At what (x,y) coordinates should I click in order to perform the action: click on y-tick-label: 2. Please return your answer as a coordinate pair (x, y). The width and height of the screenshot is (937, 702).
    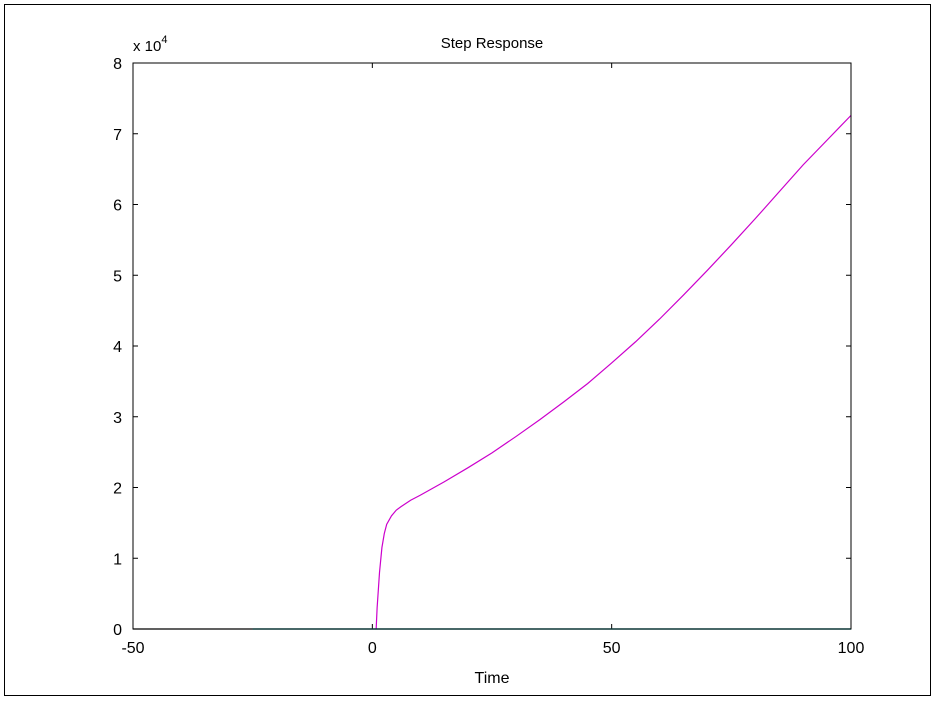
    Looking at the image, I should click on (117, 489).